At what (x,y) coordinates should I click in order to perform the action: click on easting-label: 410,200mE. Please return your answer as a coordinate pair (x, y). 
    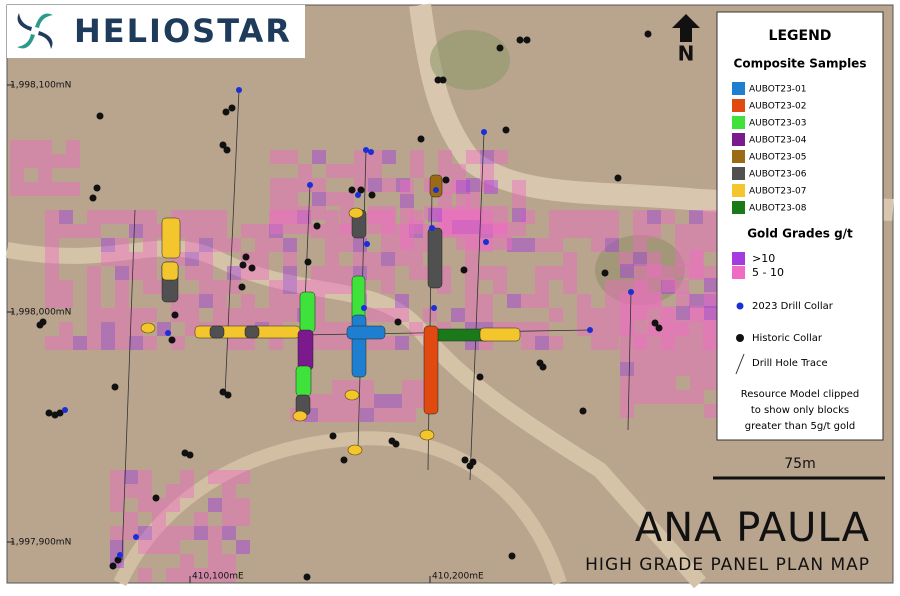
    Looking at the image, I should click on (458, 577).